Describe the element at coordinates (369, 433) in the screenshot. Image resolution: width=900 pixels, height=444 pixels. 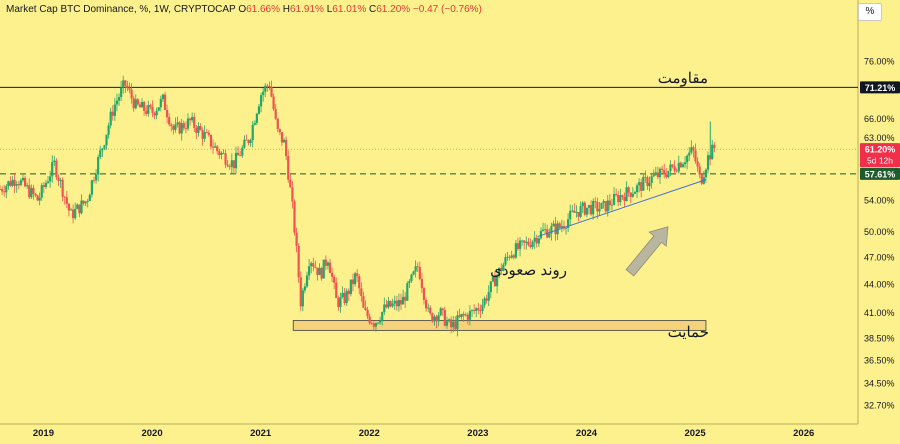
I see `x-tick-label: 2022` at that location.